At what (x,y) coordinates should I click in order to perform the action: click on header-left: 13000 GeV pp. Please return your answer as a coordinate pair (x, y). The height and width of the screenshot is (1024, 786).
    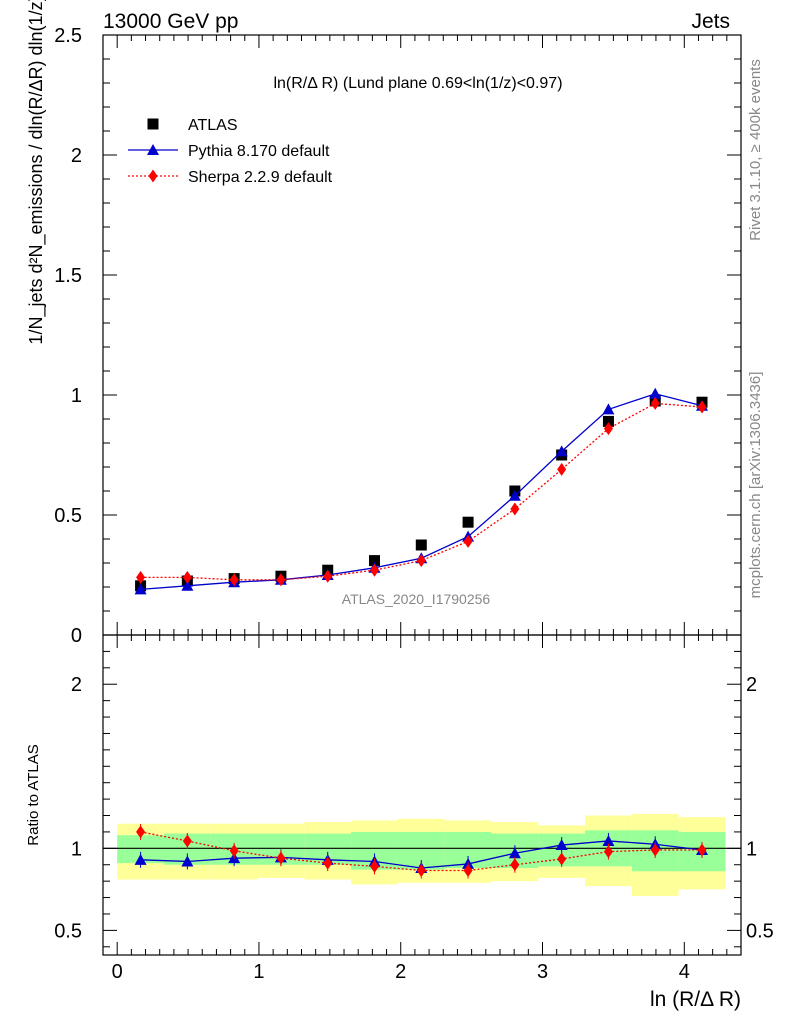
    Looking at the image, I should click on (170, 21).